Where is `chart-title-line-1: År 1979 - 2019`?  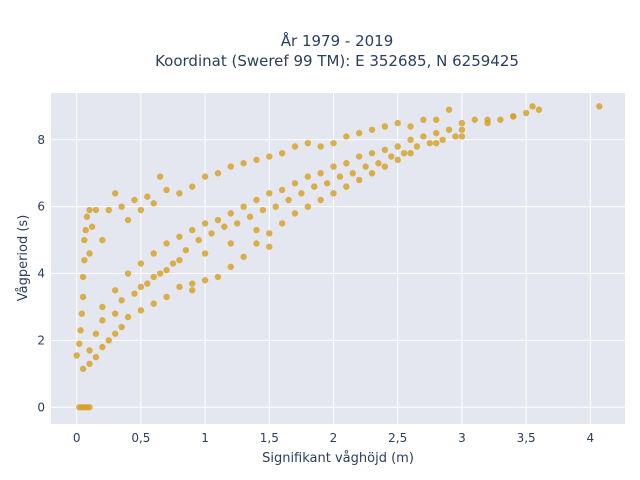
chart-title-line-1: År 1979 - 2019 is located at coordinates (337, 40).